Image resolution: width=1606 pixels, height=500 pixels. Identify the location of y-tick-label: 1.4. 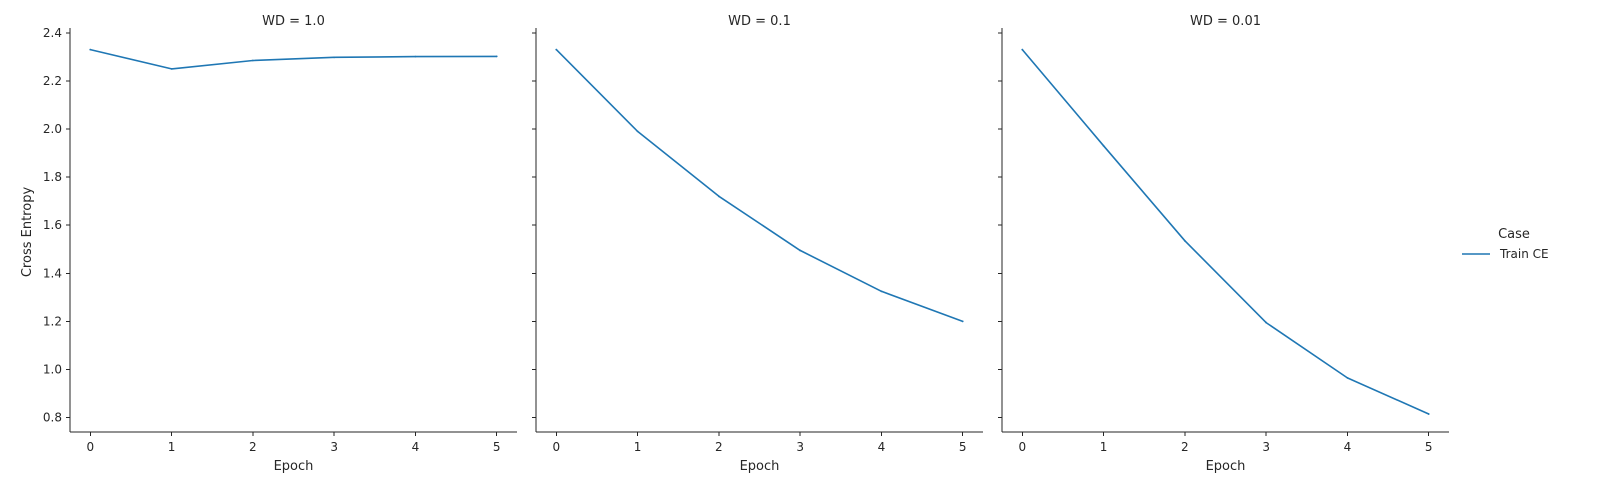
(52, 273).